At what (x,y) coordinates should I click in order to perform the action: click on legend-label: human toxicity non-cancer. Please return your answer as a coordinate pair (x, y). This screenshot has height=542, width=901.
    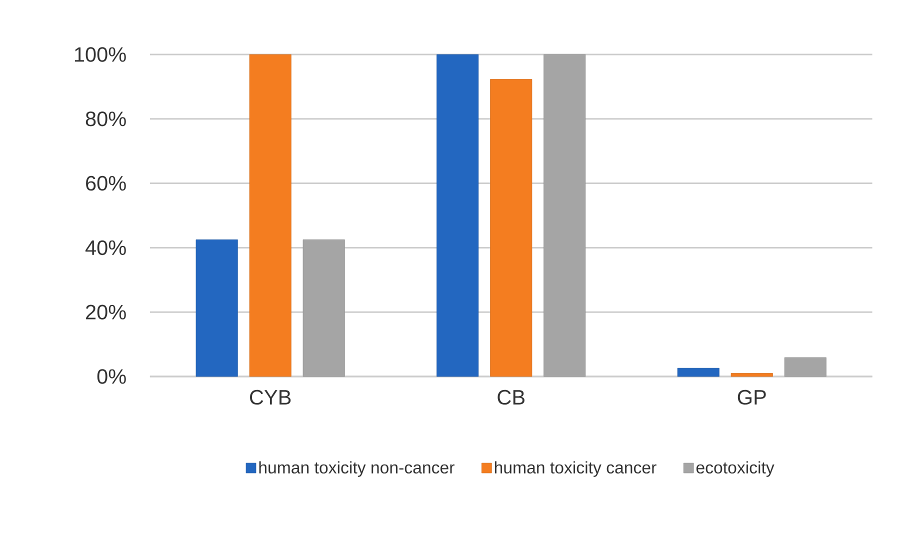
    Looking at the image, I should click on (356, 469).